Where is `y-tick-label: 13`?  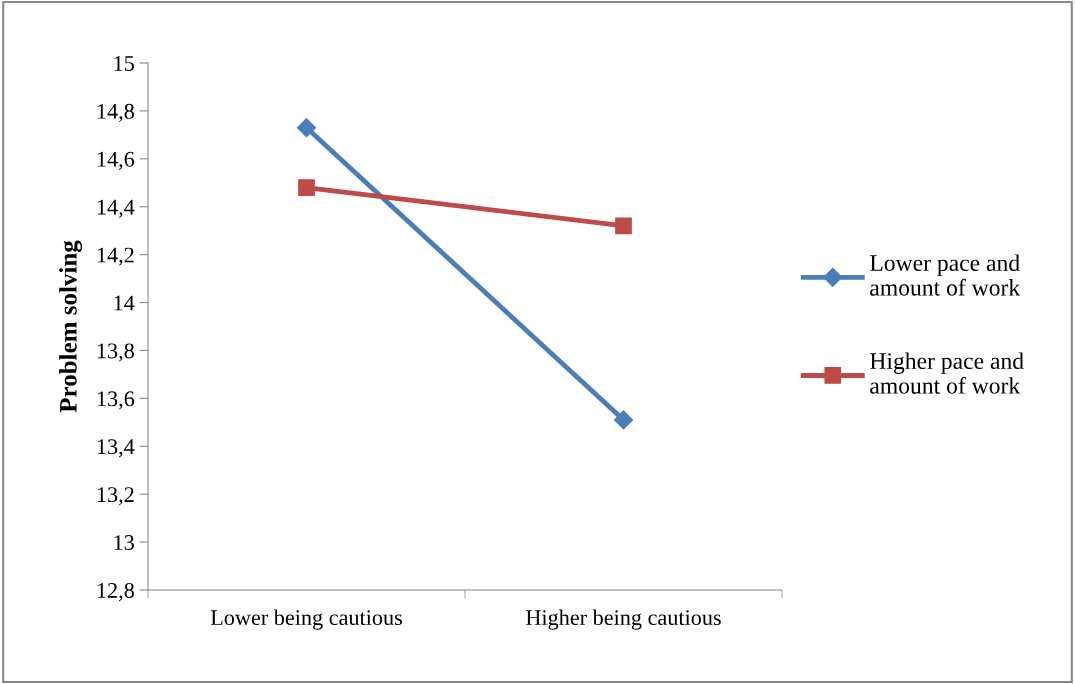 y-tick-label: 13 is located at coordinates (124, 543).